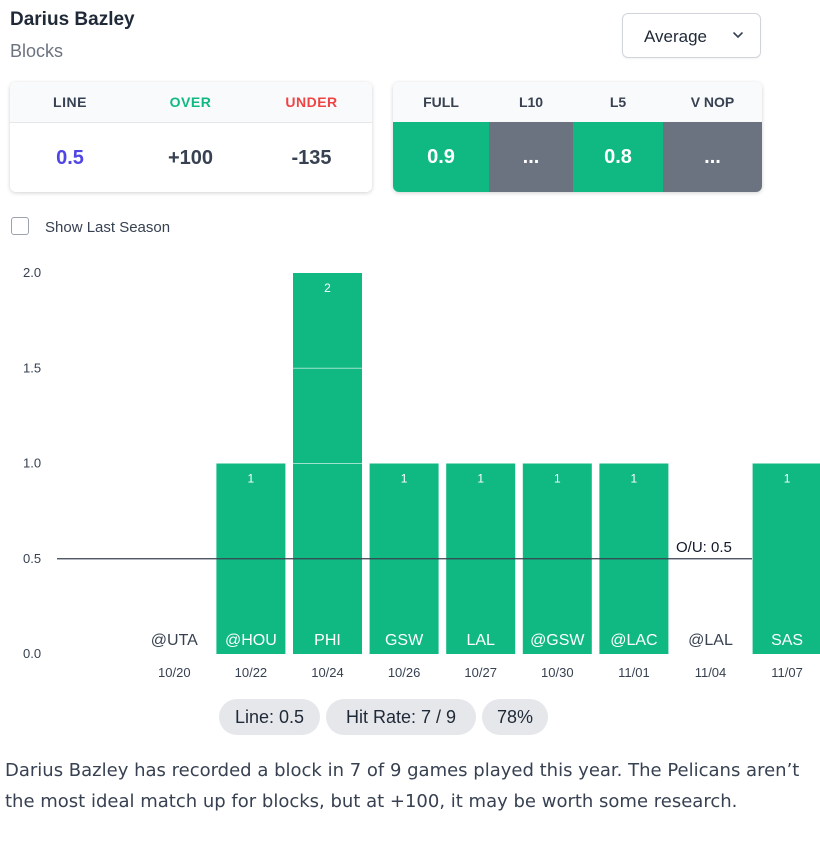  I want to click on x-tick-date: 10/30, so click(557, 672).